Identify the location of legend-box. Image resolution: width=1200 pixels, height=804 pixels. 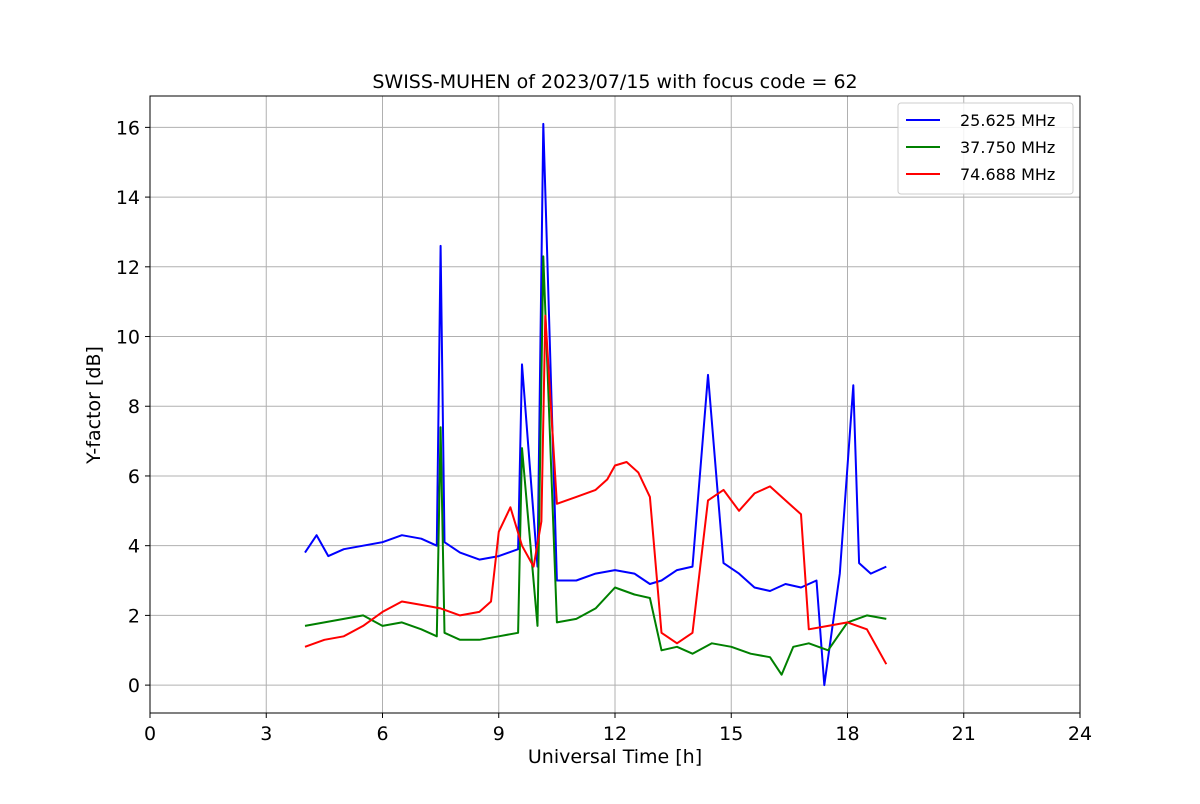
(985, 148).